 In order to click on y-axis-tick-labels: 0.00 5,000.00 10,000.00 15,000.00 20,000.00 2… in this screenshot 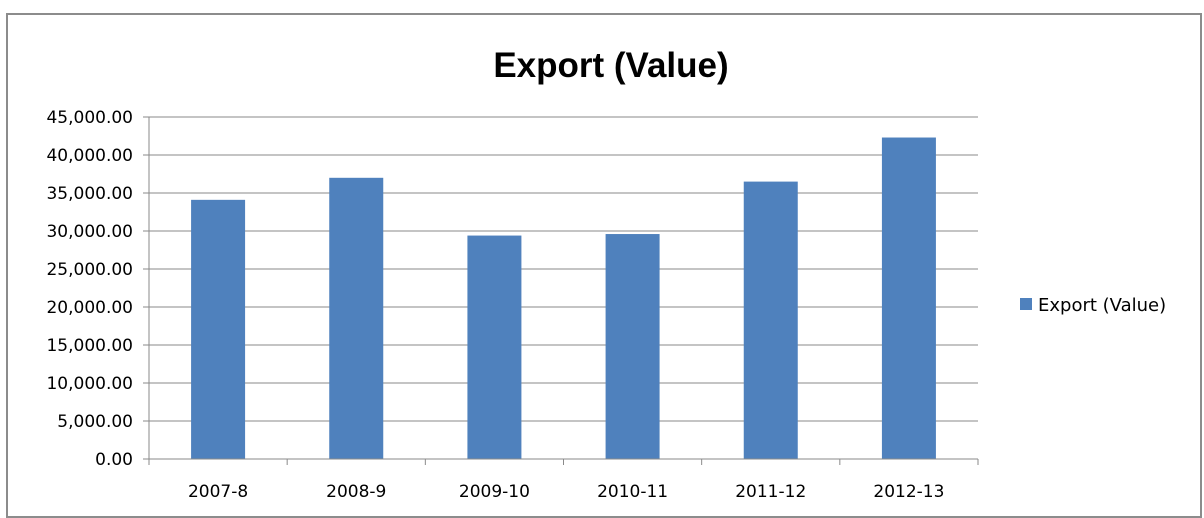, I will do `click(89, 289)`.